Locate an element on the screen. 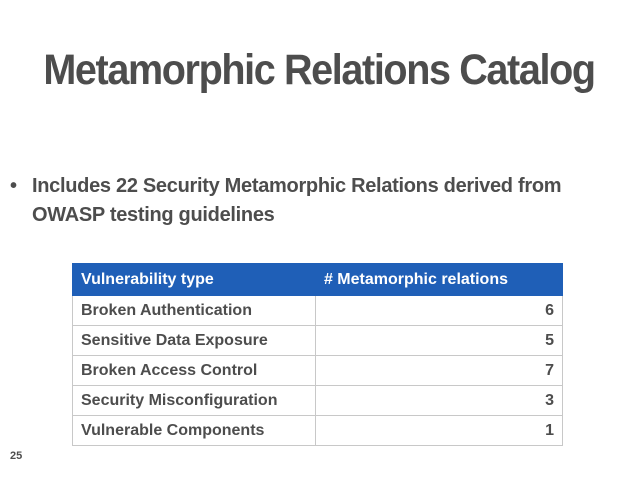 This screenshot has height=479, width=638. vulnerability-type-cell: Vulnerable Components is located at coordinates (194, 430).